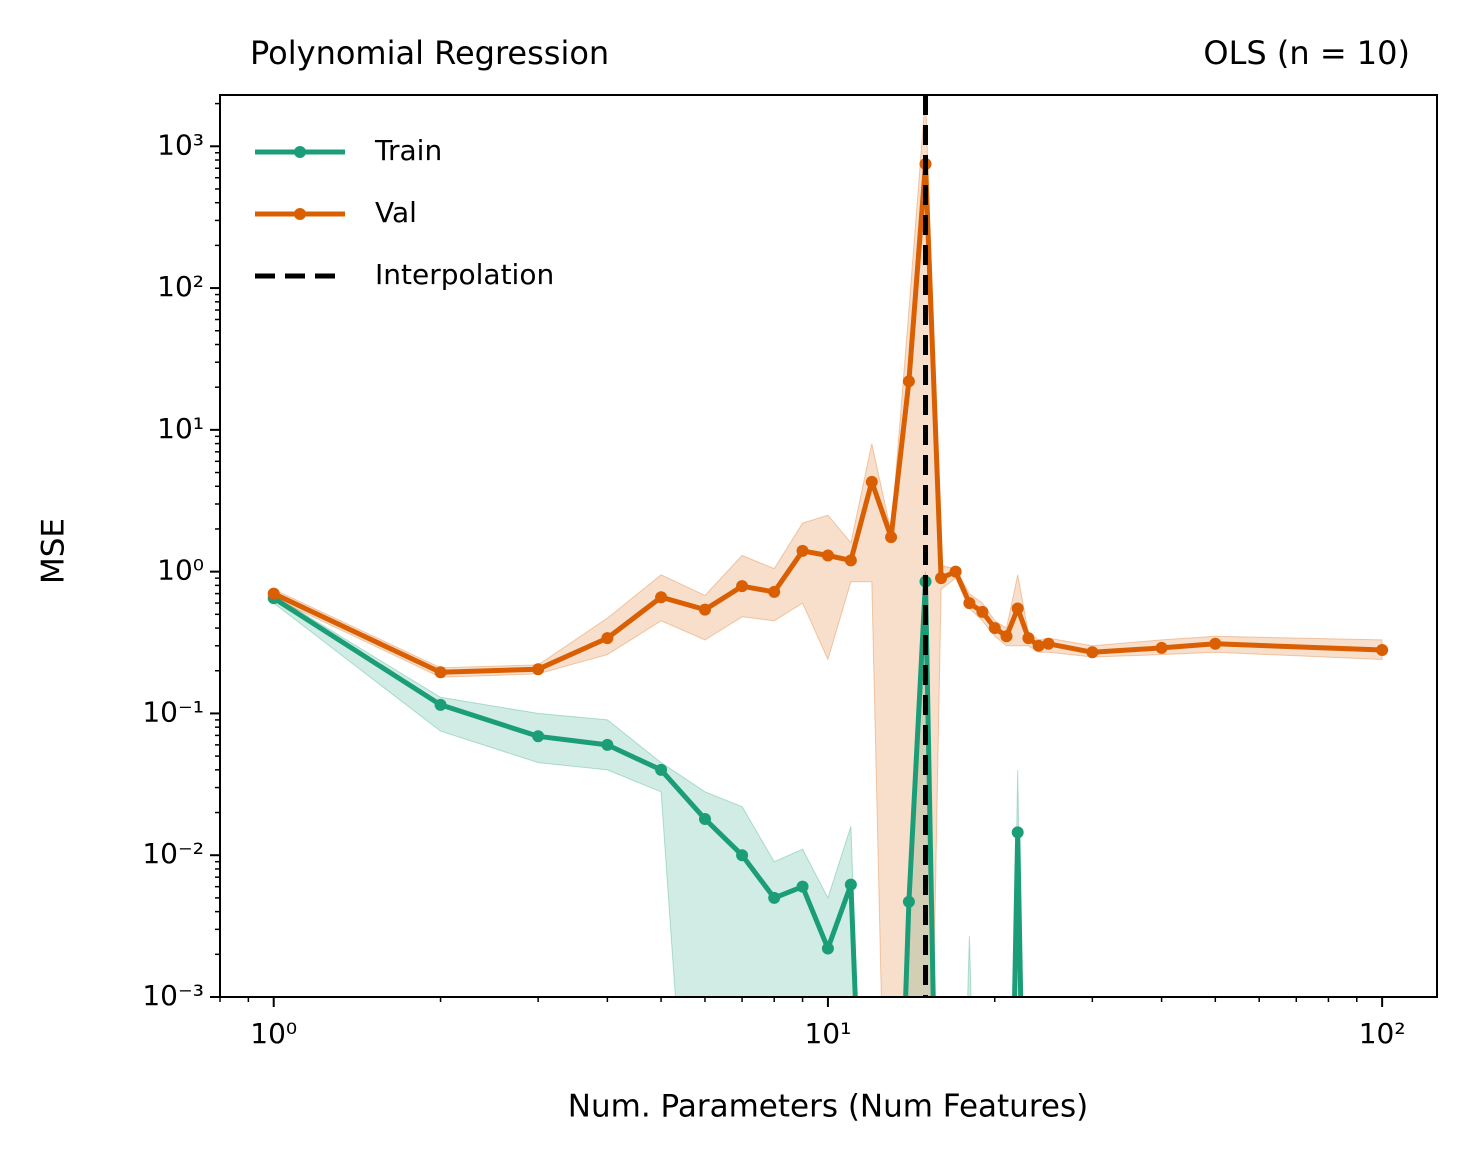 The image size is (1467, 1168). What do you see at coordinates (827, 1033) in the screenshot?
I see `x-tick-label: 10¹` at bounding box center [827, 1033].